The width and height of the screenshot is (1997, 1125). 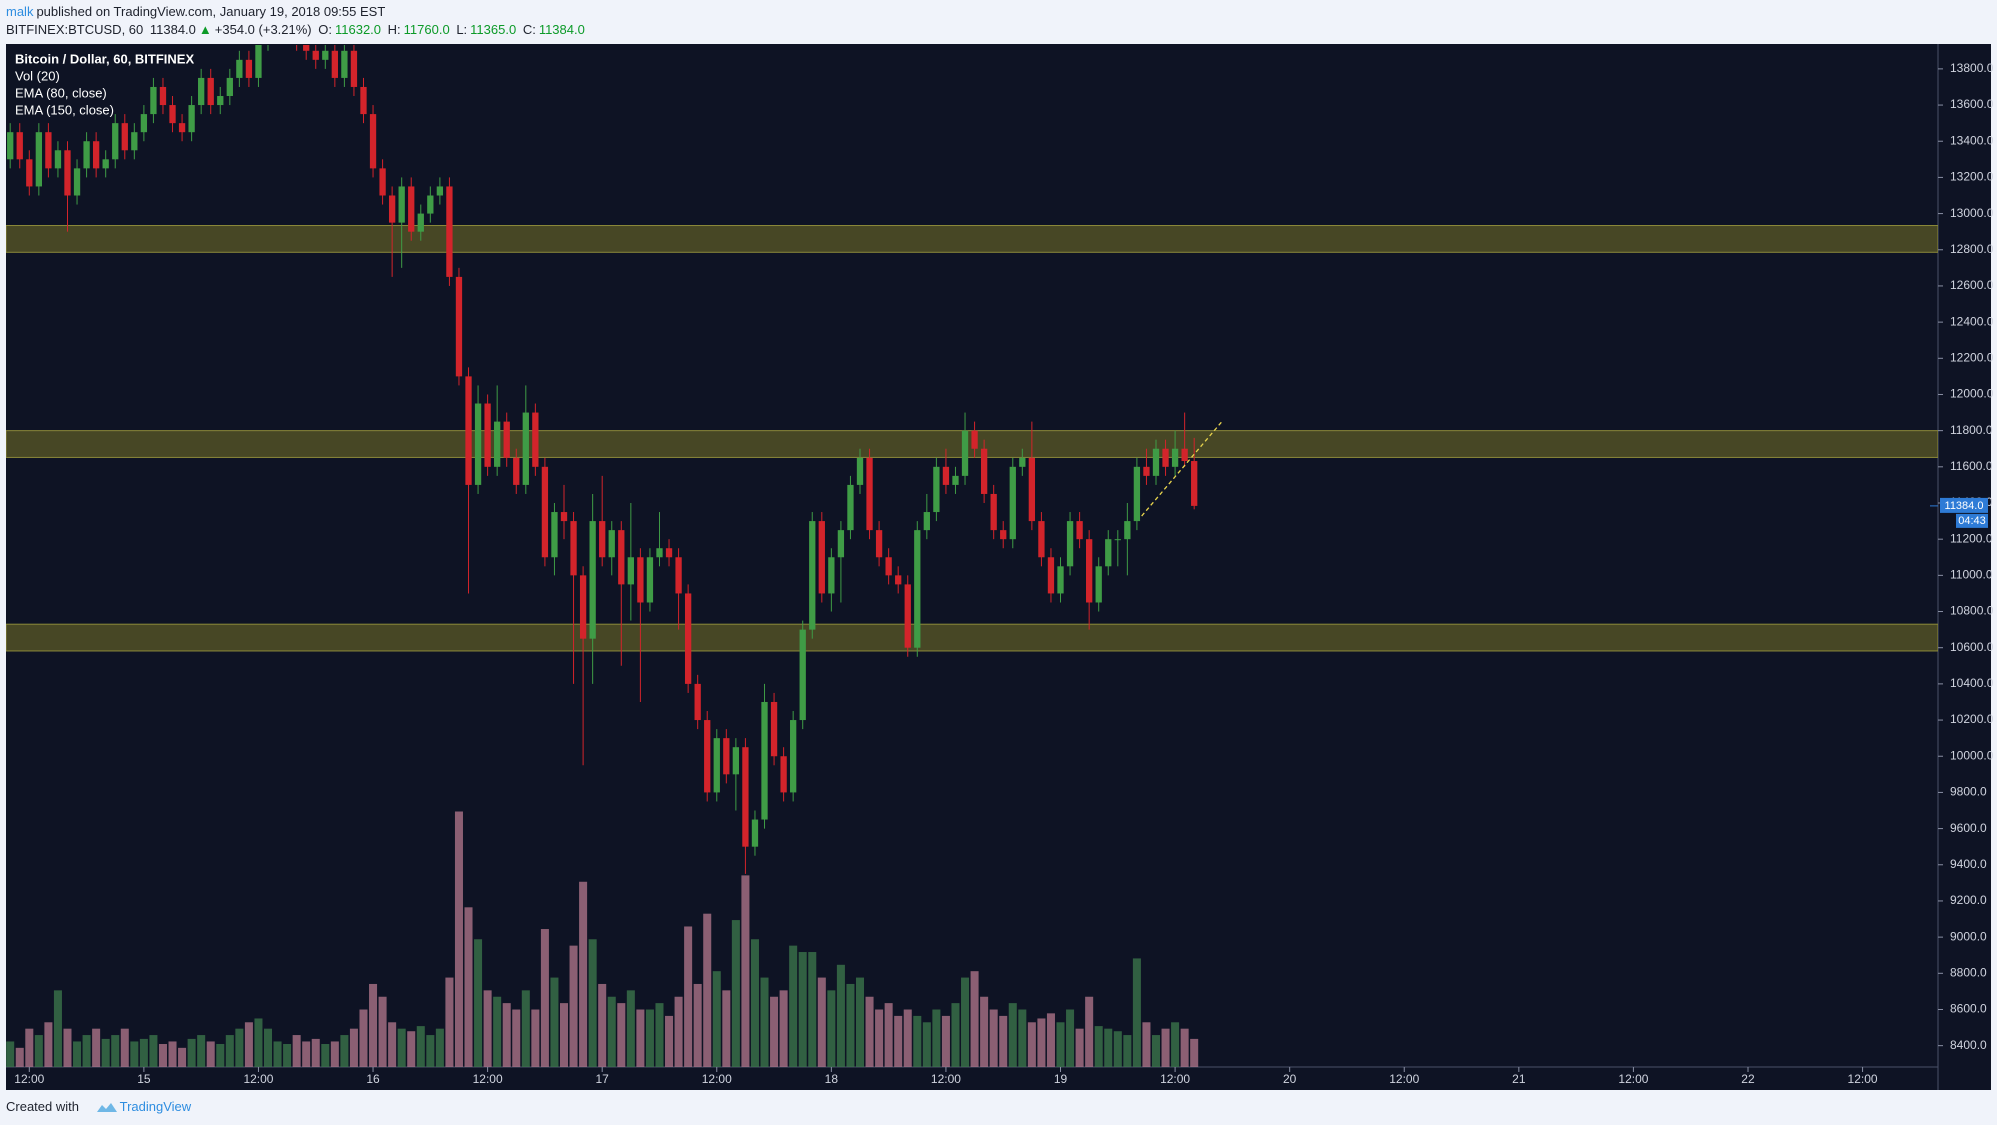 I want to click on x-tick-label: 17, so click(x=603, y=1079).